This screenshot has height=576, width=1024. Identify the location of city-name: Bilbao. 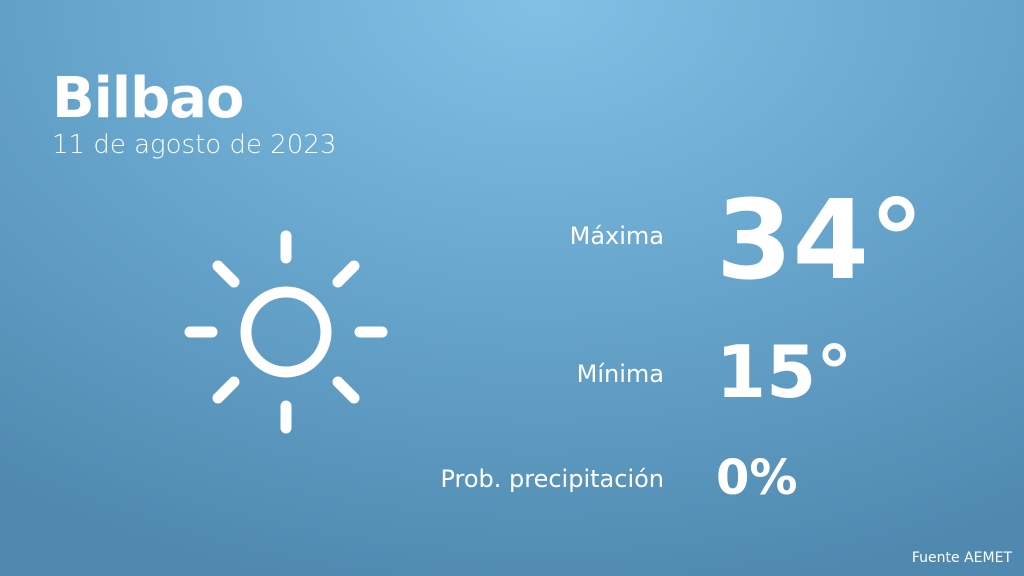
(148, 98).